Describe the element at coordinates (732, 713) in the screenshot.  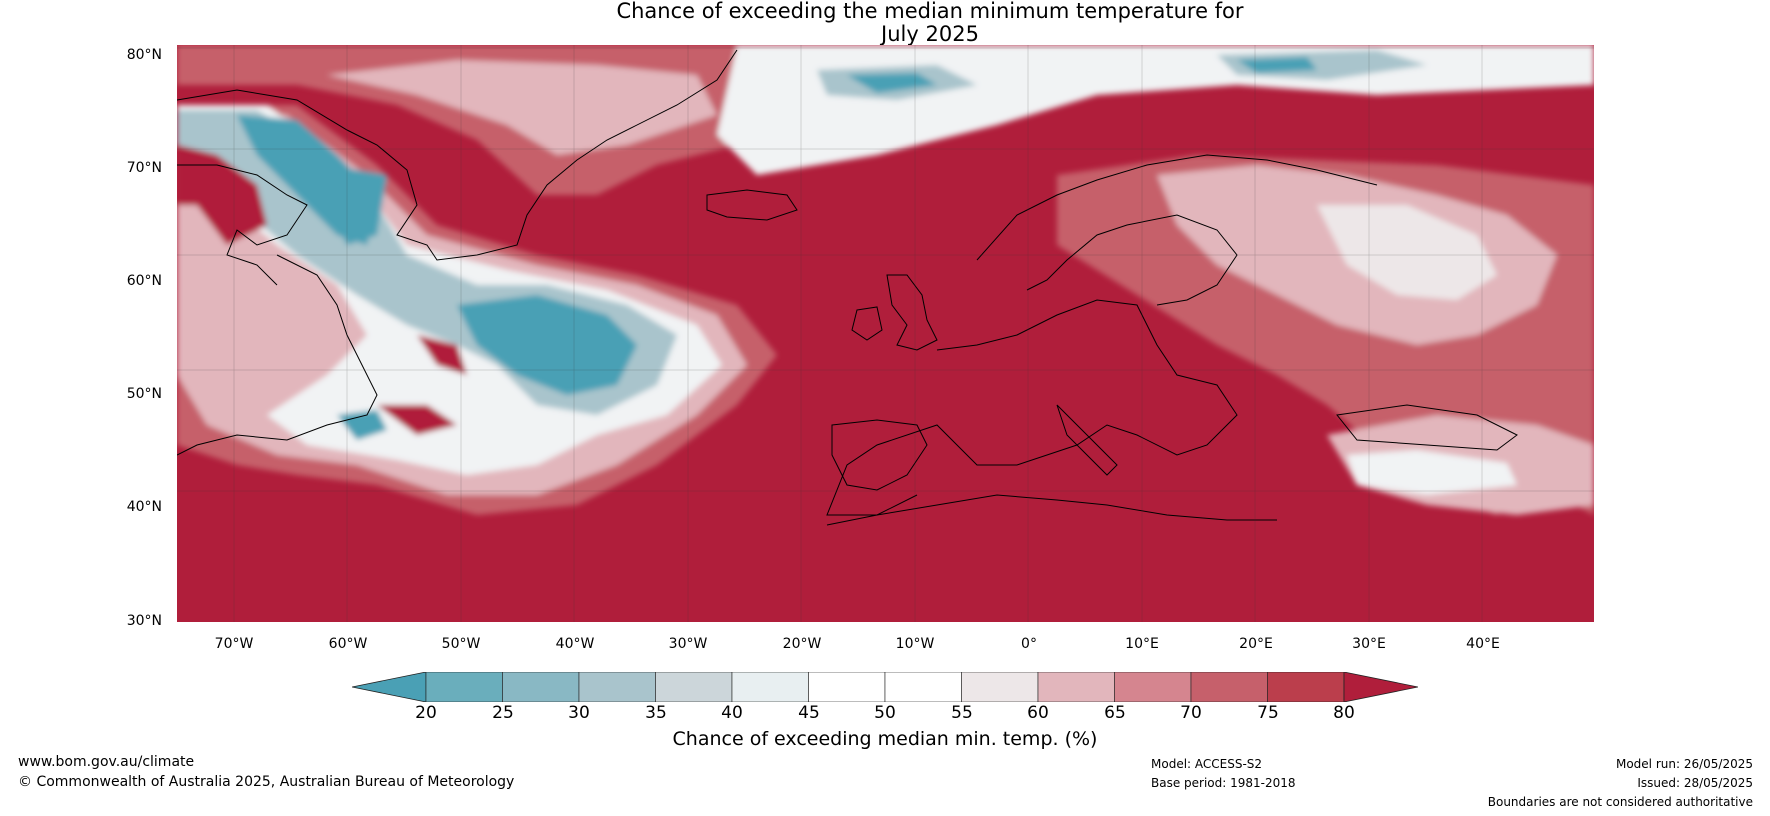
I see `colorbar-tick-40: 40` at that location.